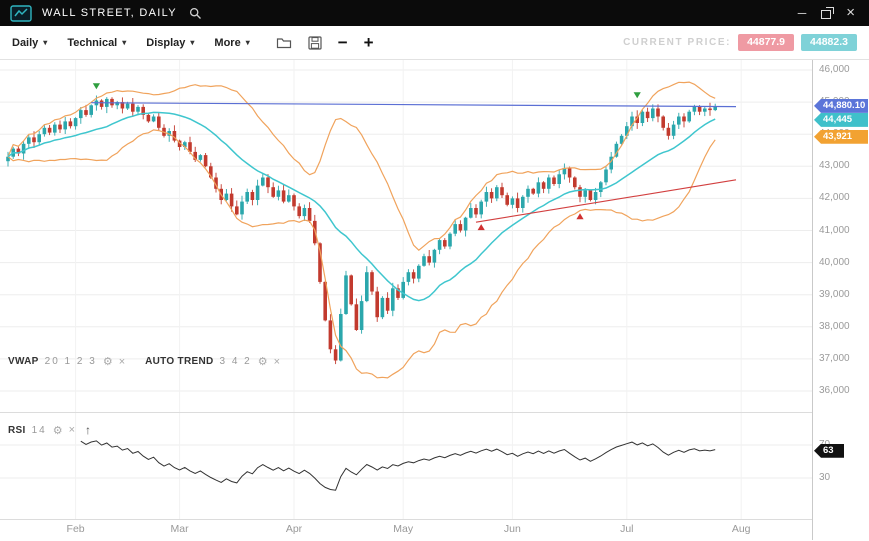 The width and height of the screenshot is (869, 541). What do you see at coordinates (398, 465) in the screenshot?
I see `rsi-line` at bounding box center [398, 465].